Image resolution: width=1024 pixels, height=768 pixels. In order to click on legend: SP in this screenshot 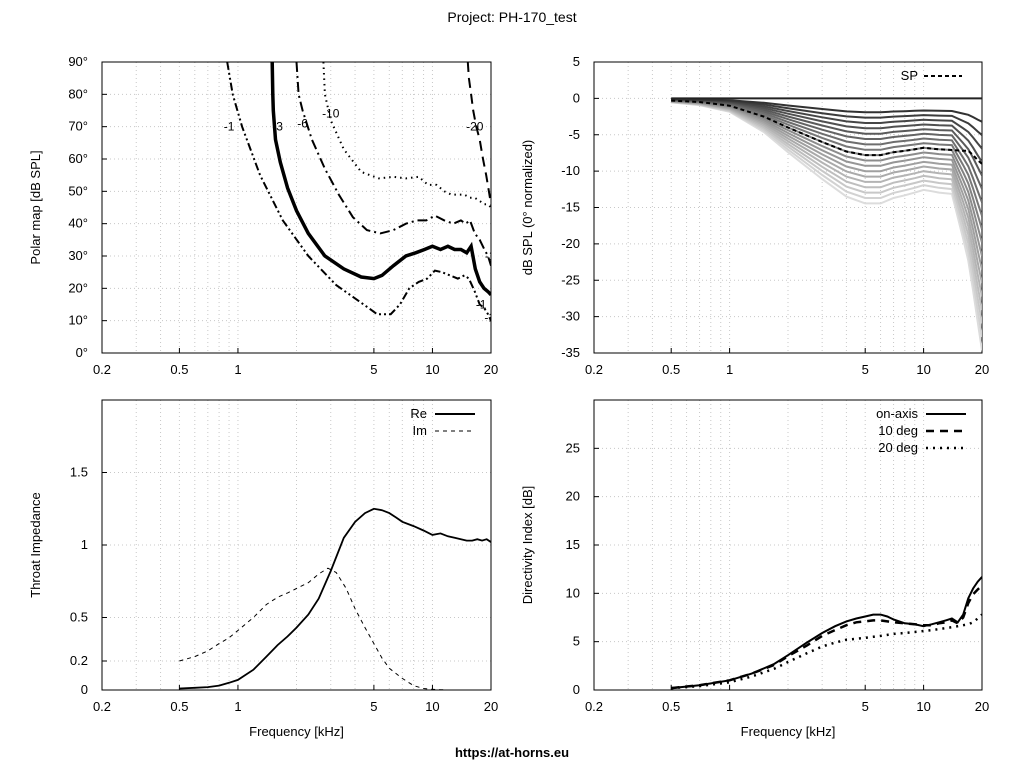, I will do `click(931, 75)`.